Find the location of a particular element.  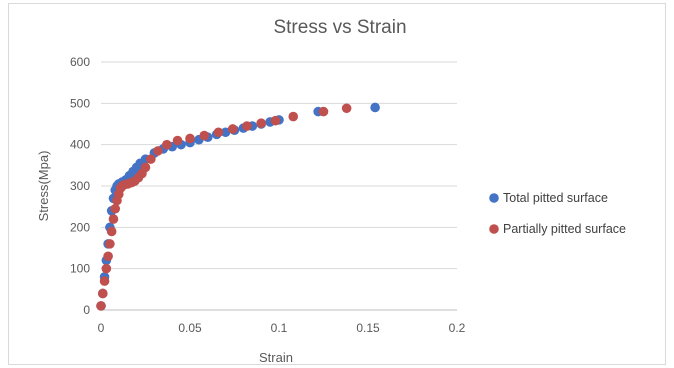

y-tick-label: 300 is located at coordinates (80, 186).